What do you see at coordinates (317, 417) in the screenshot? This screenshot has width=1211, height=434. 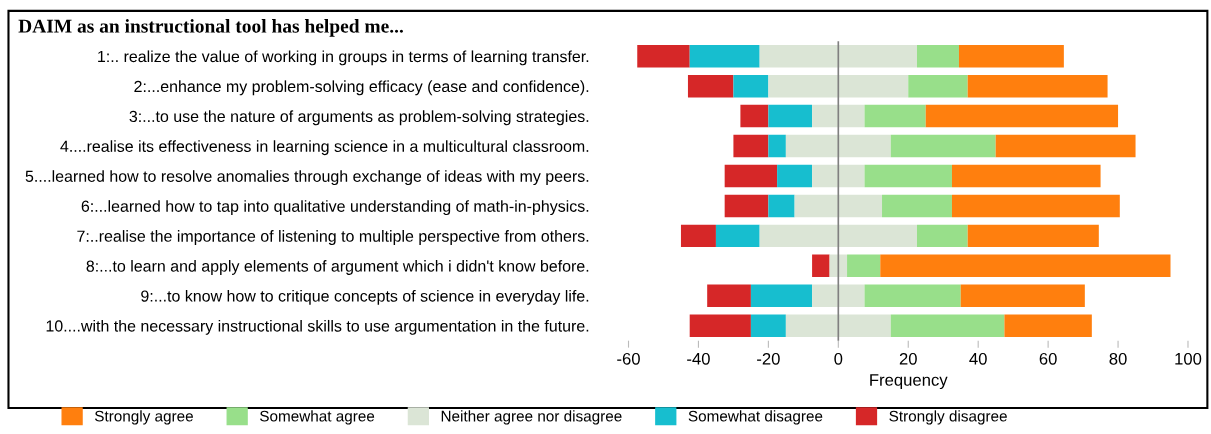 I see `legend-label: Somewhat agree` at bounding box center [317, 417].